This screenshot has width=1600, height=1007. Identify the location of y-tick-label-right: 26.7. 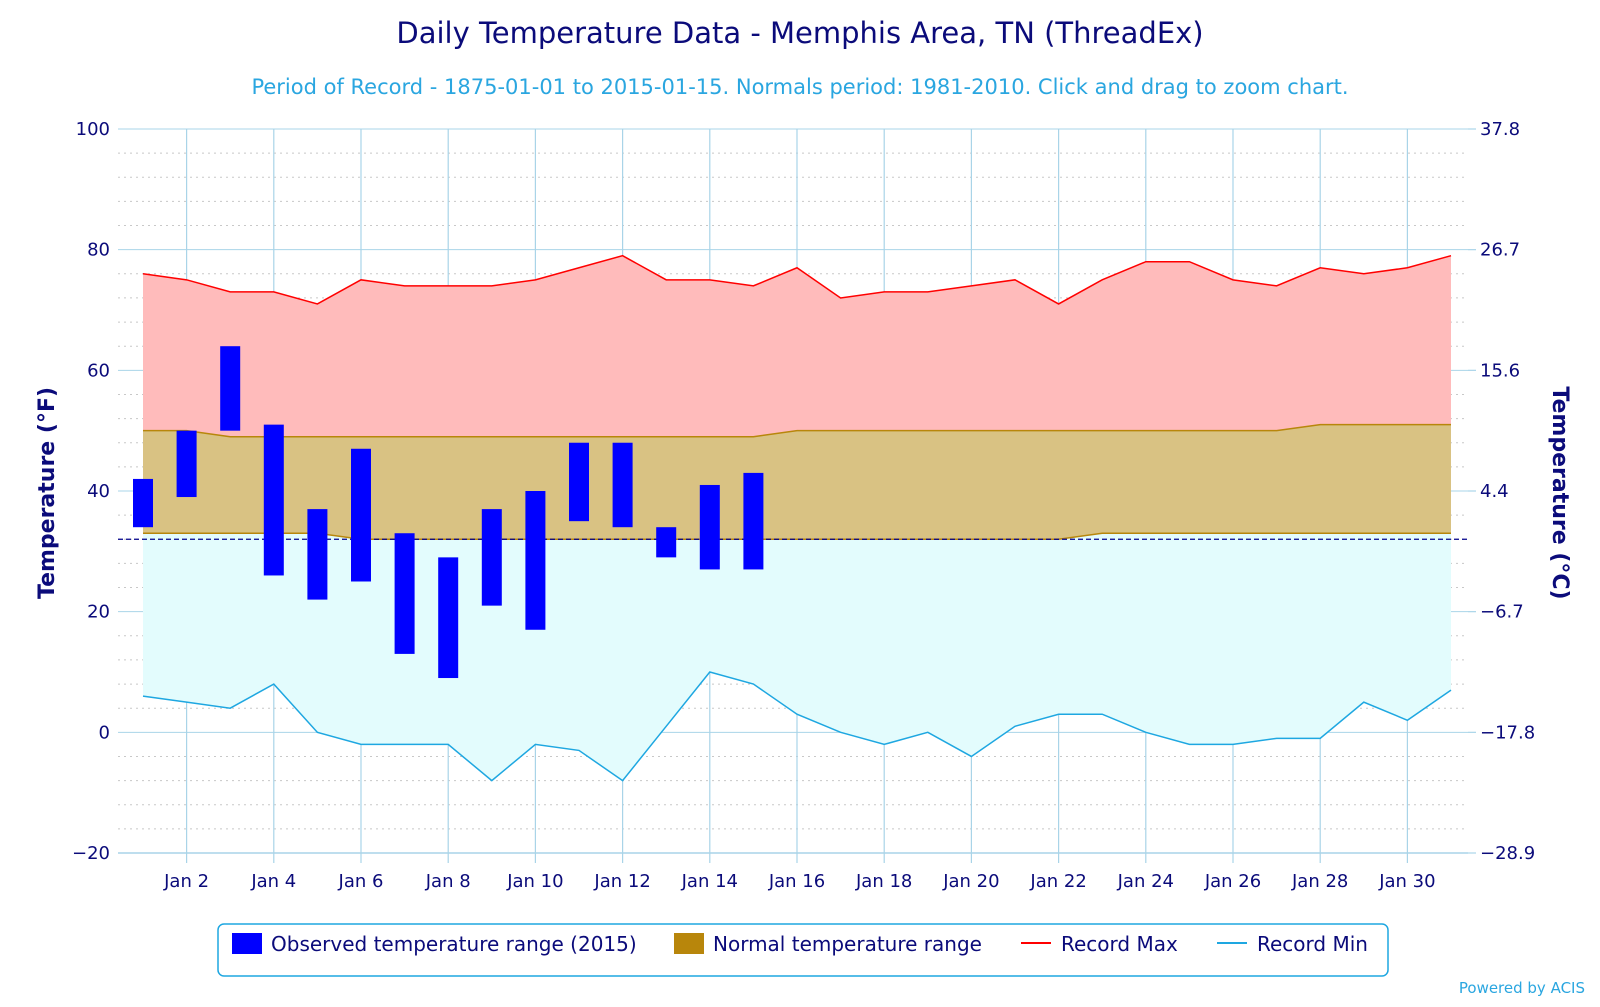
(1500, 250).